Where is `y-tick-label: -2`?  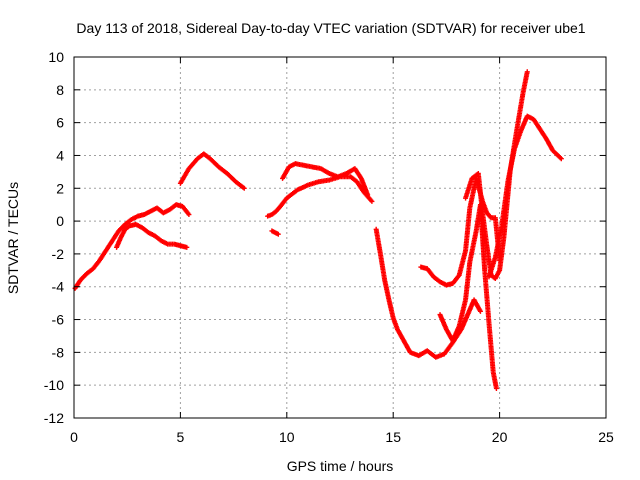
y-tick-label: -2 is located at coordinates (58, 254).